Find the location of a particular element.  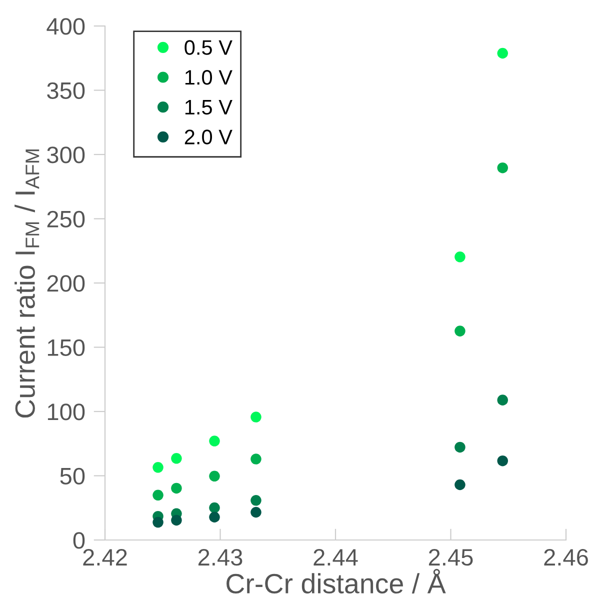

y-tick-label: 400 is located at coordinates (65, 26).